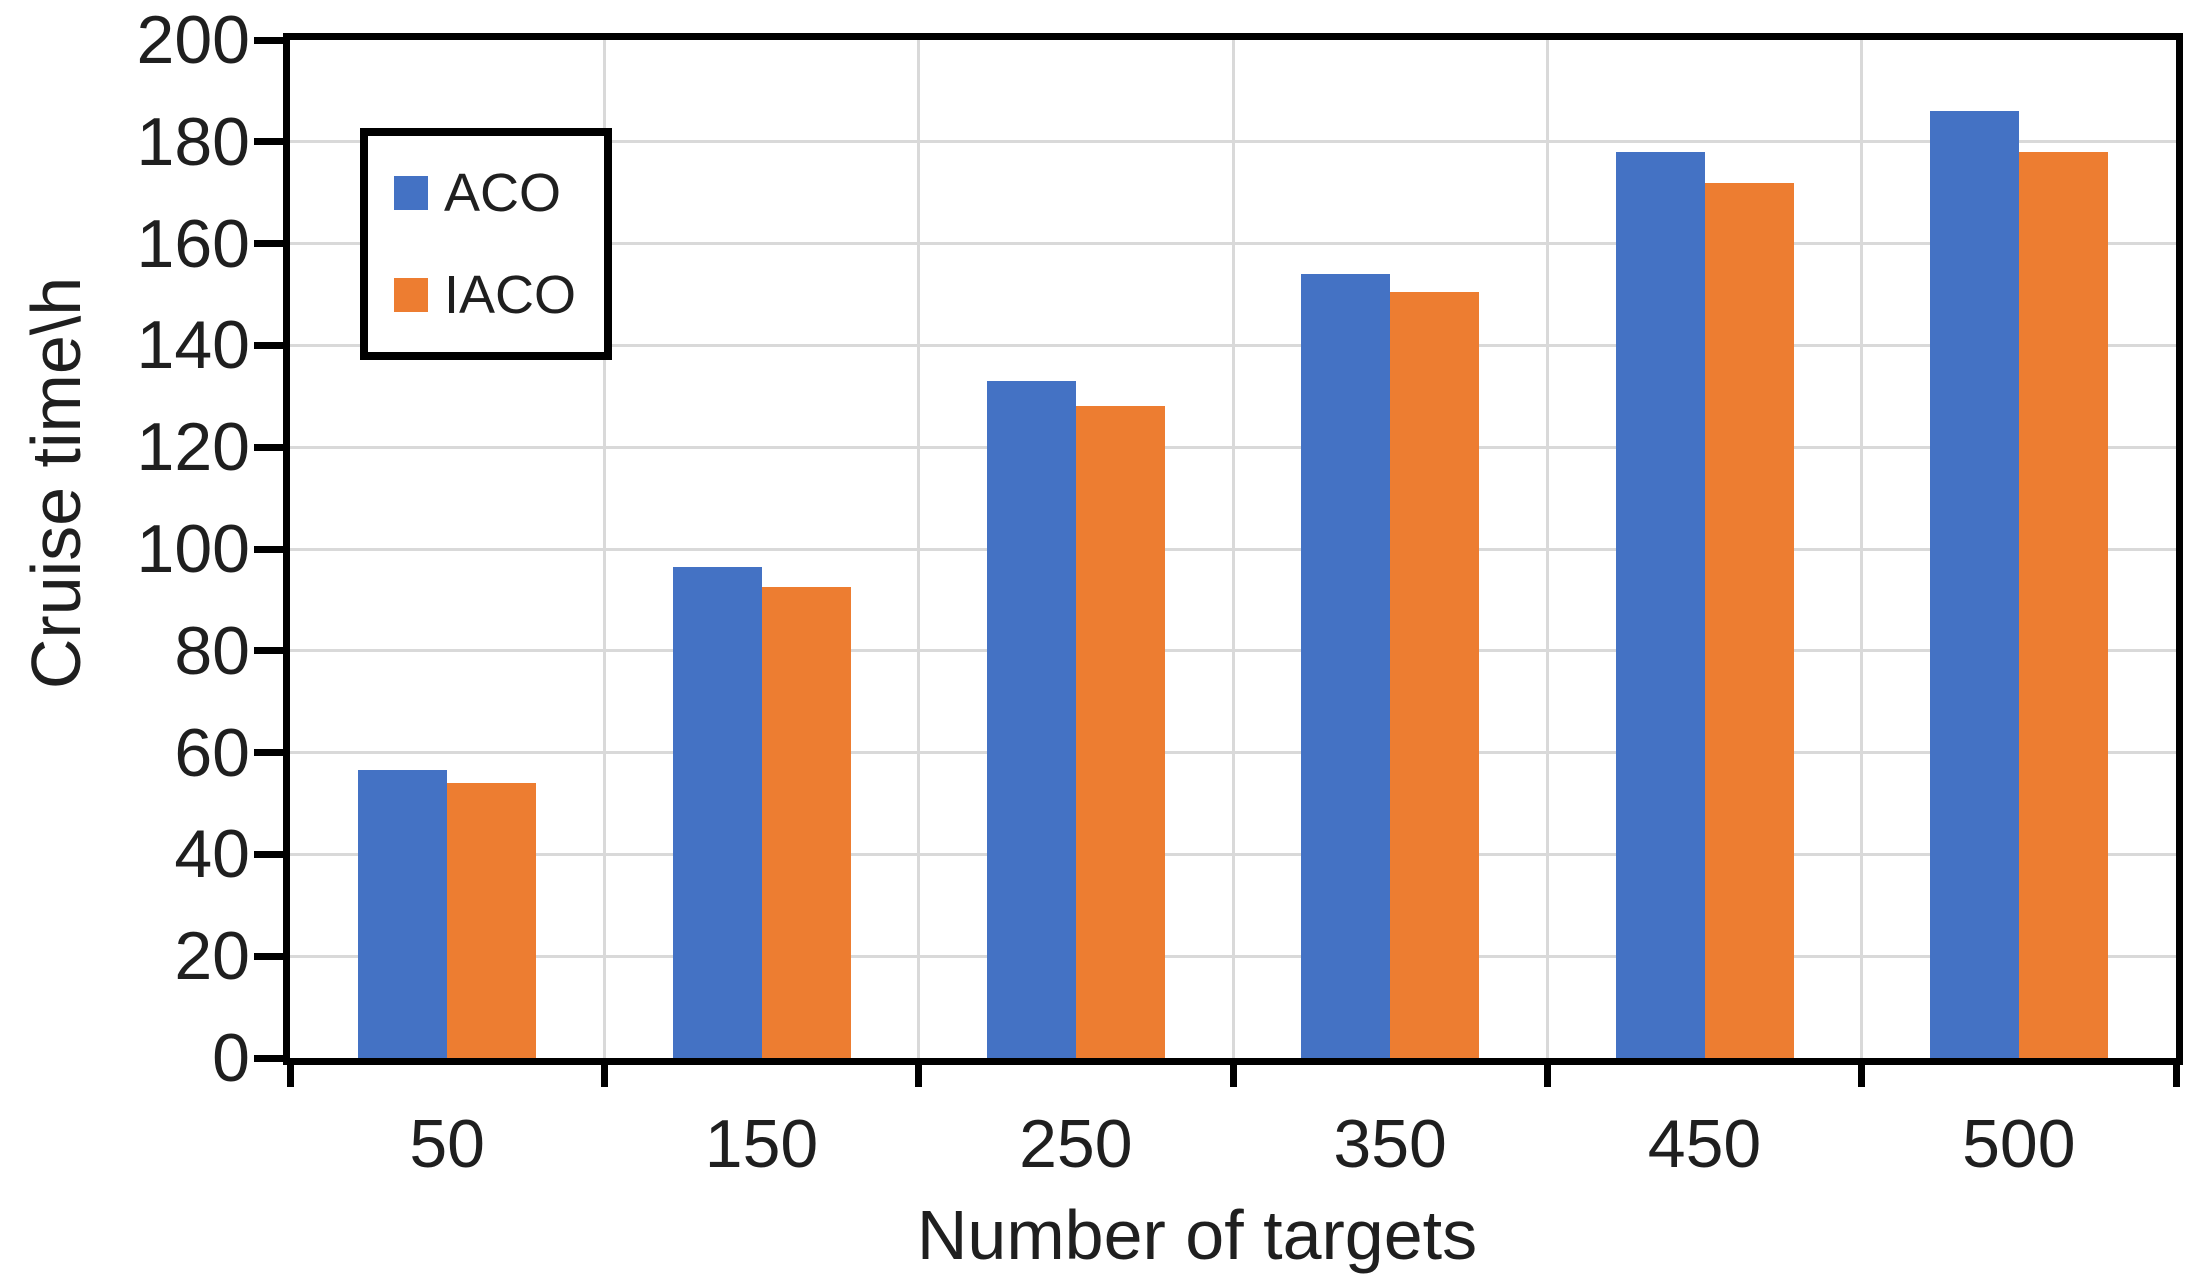 This screenshot has width=2208, height=1288. What do you see at coordinates (193, 549) in the screenshot?
I see `y-tick-label: 100` at bounding box center [193, 549].